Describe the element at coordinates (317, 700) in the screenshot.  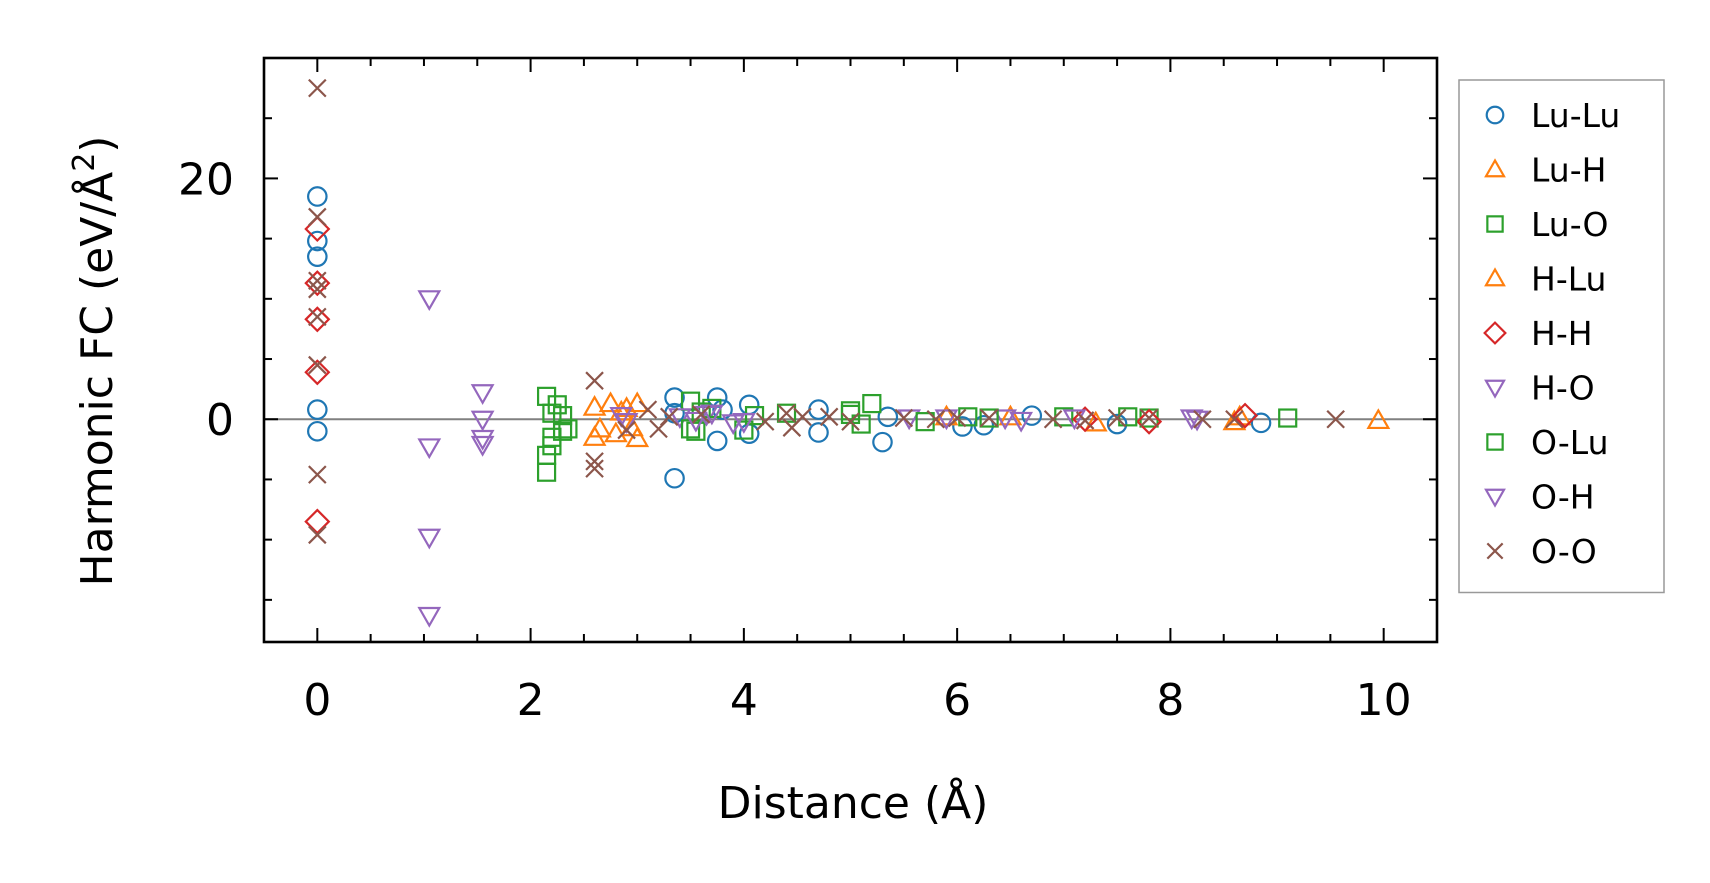
I see `x-tick-label: 0` at that location.